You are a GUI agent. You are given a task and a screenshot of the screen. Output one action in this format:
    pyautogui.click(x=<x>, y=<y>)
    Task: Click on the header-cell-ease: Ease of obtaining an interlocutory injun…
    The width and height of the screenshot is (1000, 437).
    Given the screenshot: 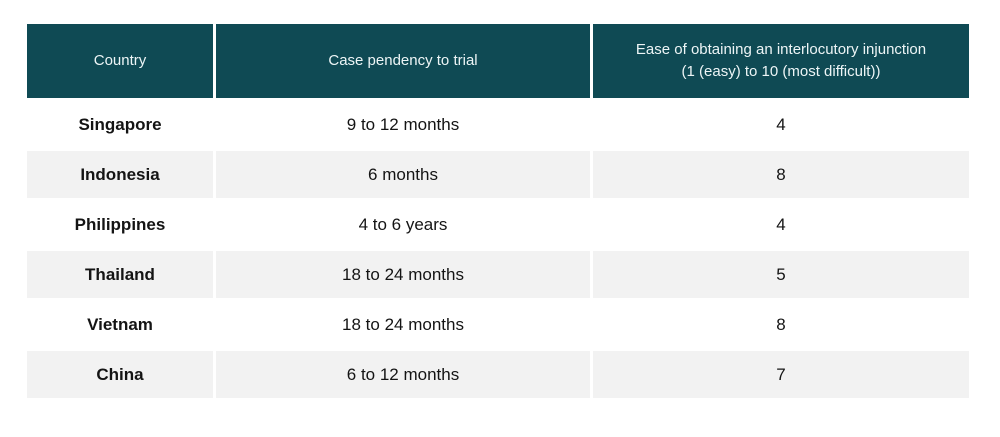 What is the action you would take?
    pyautogui.click(x=781, y=61)
    